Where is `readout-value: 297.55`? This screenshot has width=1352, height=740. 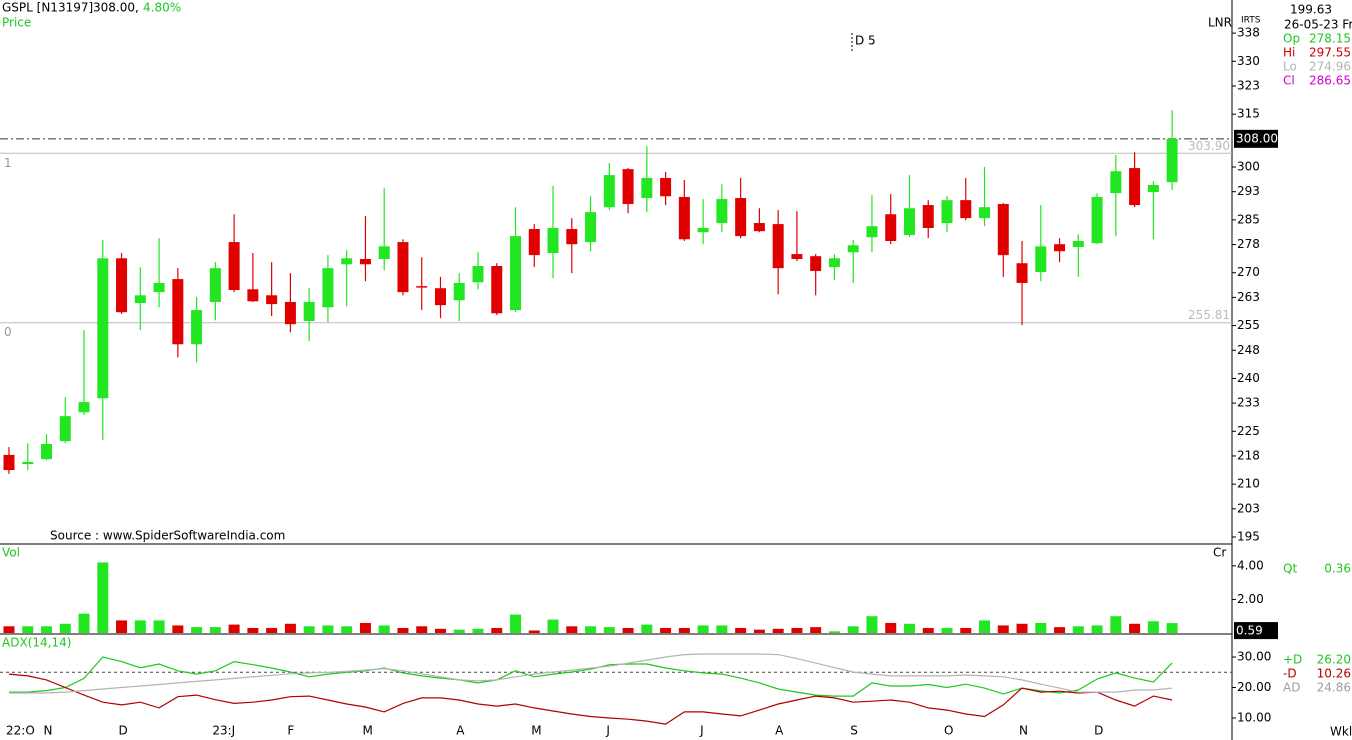
readout-value: 297.55 is located at coordinates (1330, 53).